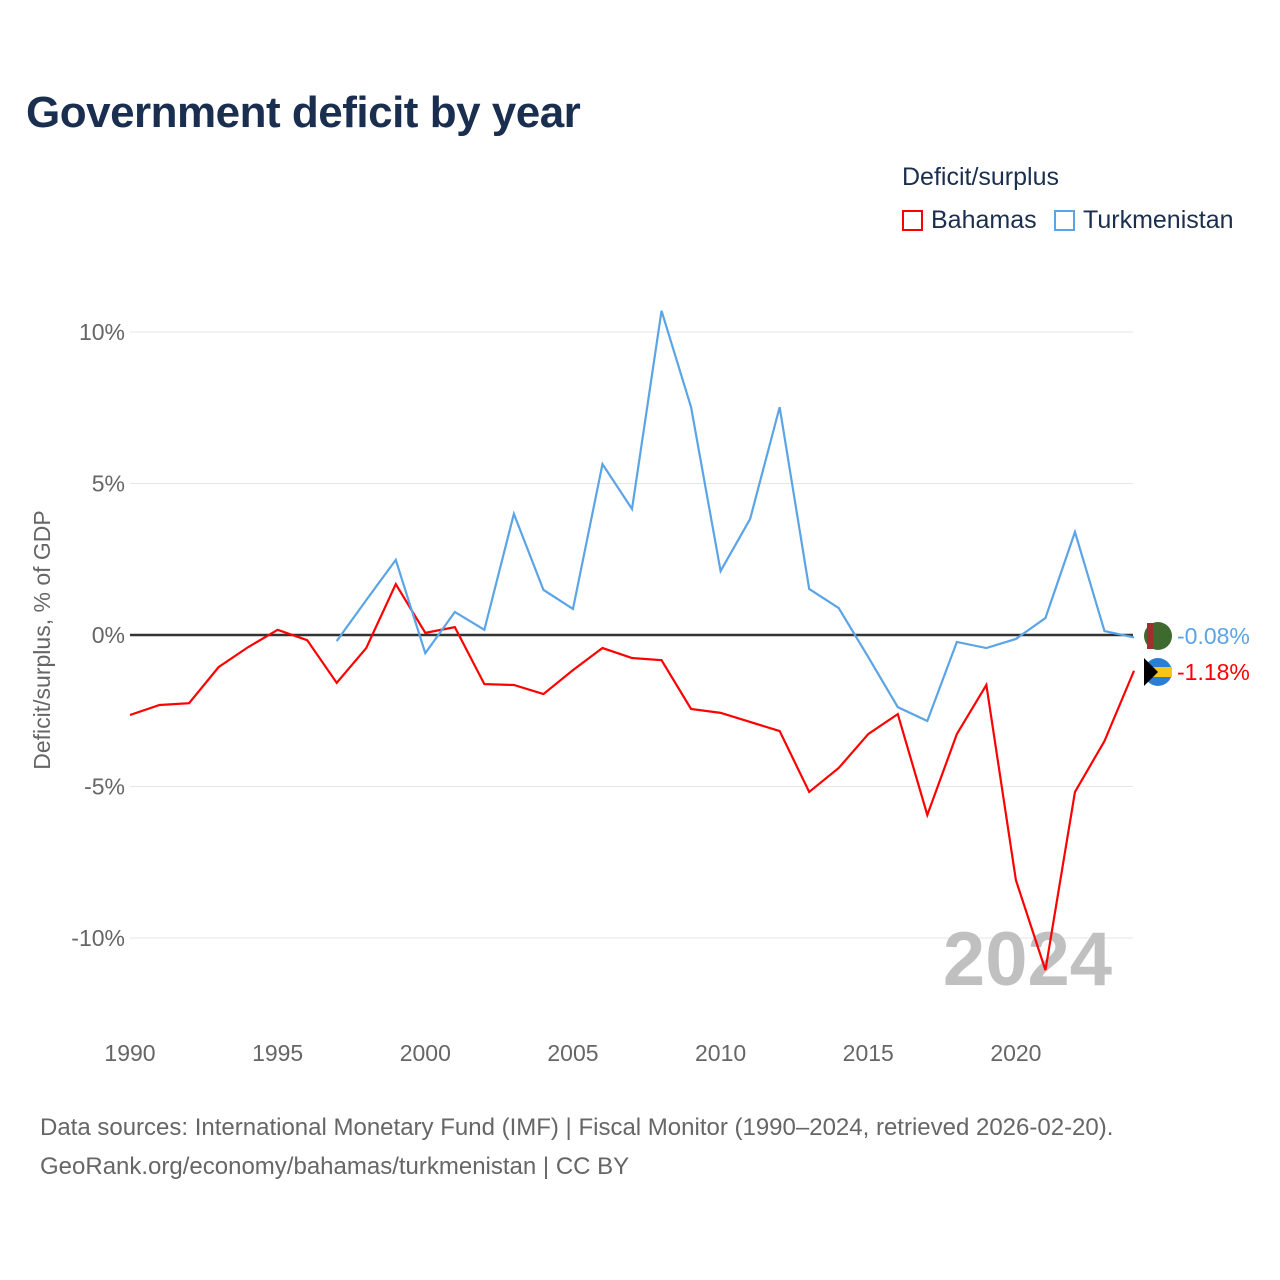 The image size is (1280, 1280). Describe the element at coordinates (868, 1053) in the screenshot. I see `x-tick-label: 2015` at that location.